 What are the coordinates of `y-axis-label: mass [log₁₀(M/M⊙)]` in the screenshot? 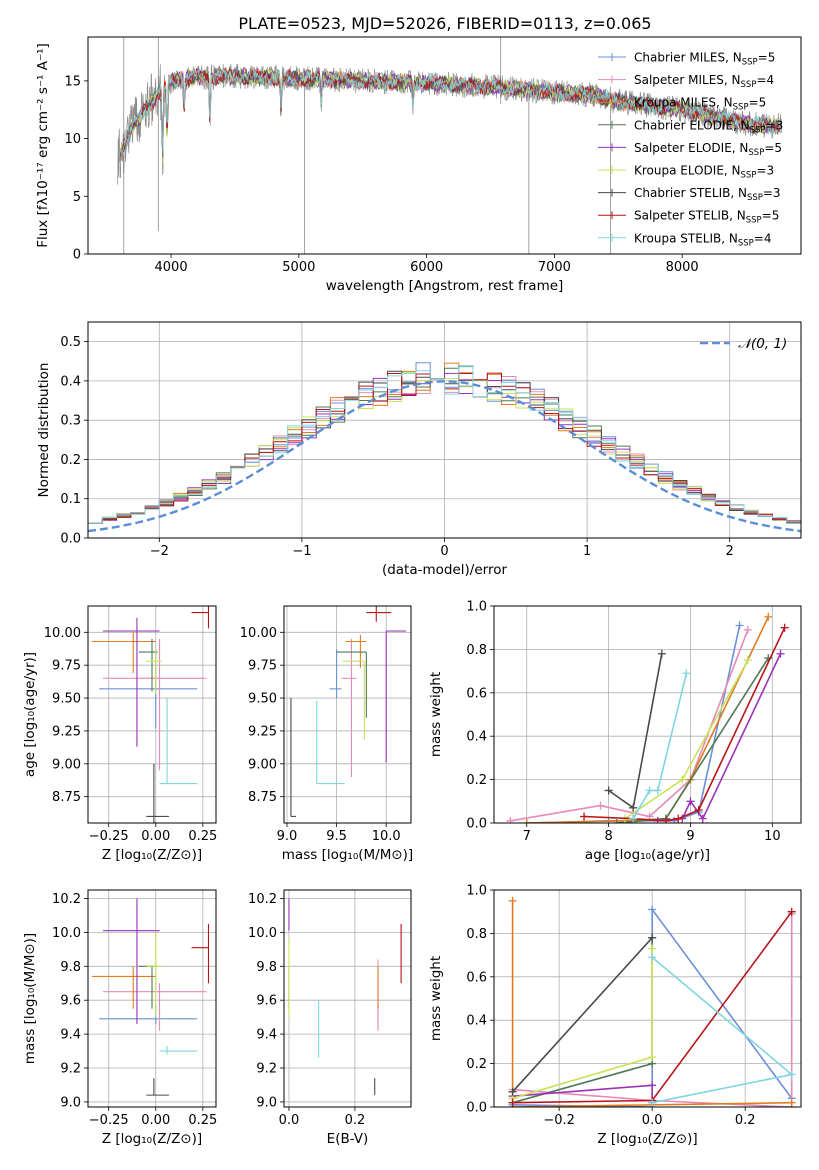 It's located at (30, 998).